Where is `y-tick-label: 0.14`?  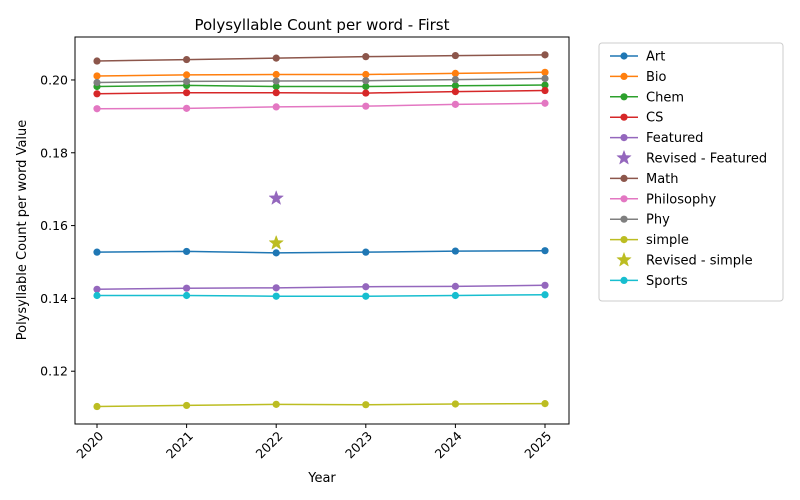 y-tick-label: 0.14 is located at coordinates (54, 298).